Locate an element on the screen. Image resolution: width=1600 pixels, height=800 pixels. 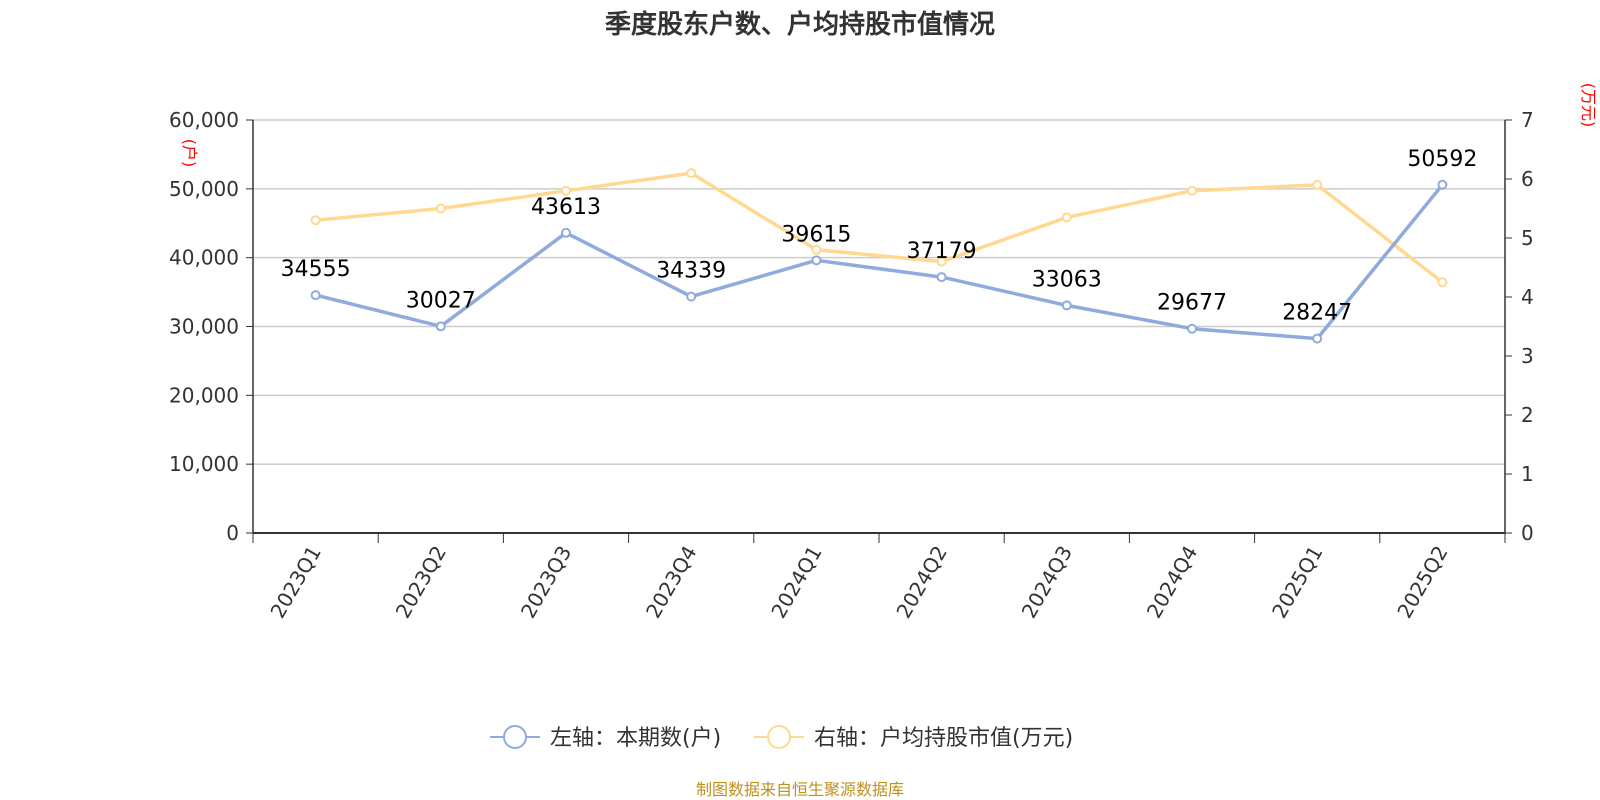
data-label: 29677 is located at coordinates (1192, 303).